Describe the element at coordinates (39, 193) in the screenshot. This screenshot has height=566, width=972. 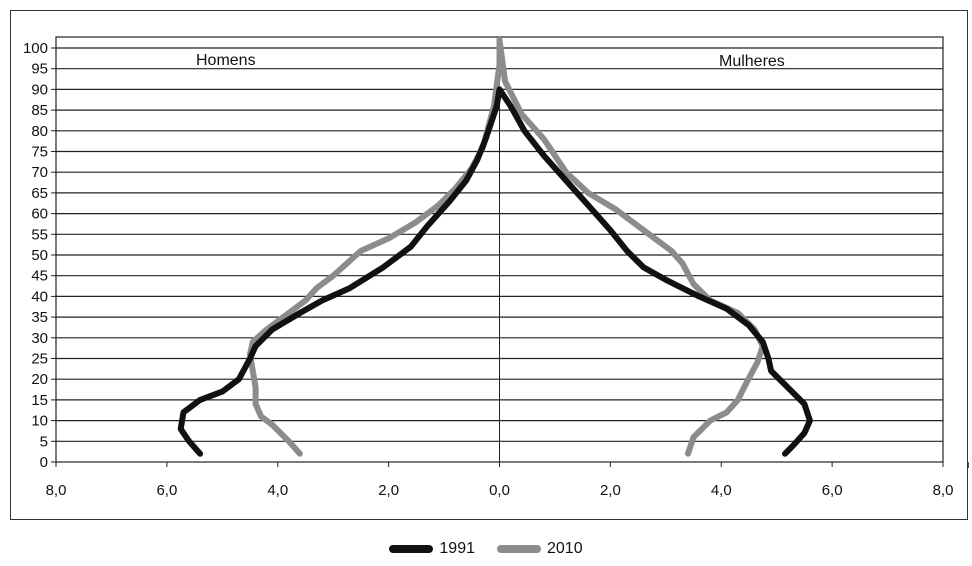
I see `y-tick-label: 65` at that location.